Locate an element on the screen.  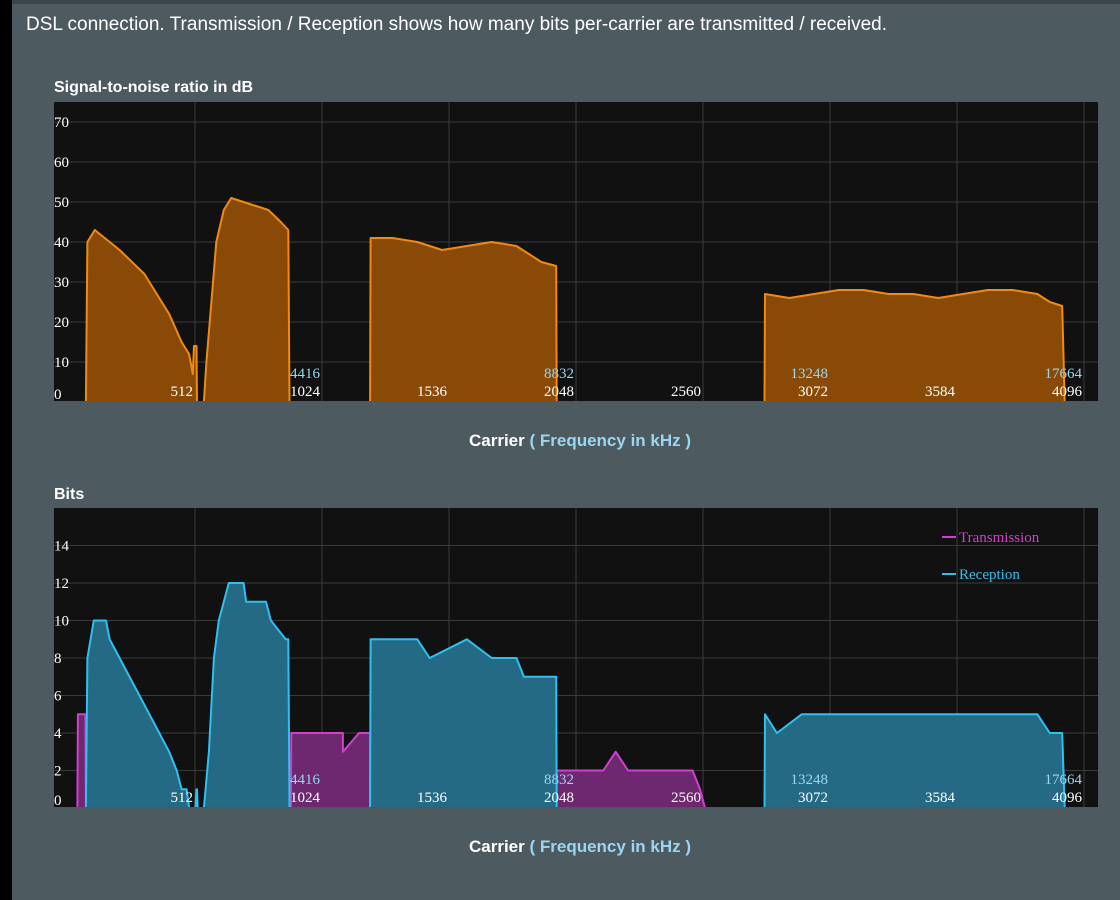
y-tick-label: 50 is located at coordinates (61, 203).